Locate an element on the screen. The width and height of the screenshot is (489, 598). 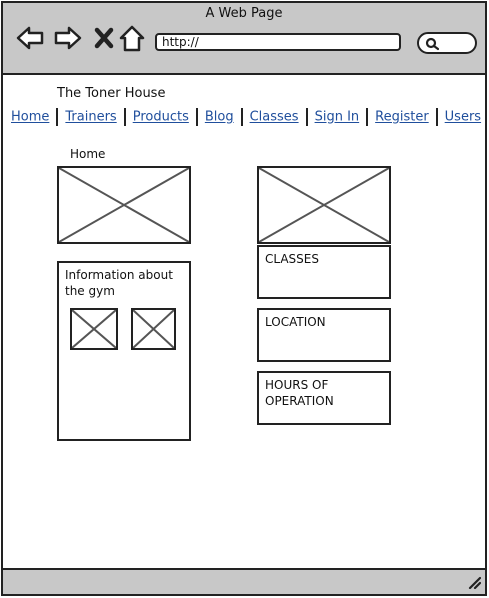
nav-link-users: Users is located at coordinates (463, 117).